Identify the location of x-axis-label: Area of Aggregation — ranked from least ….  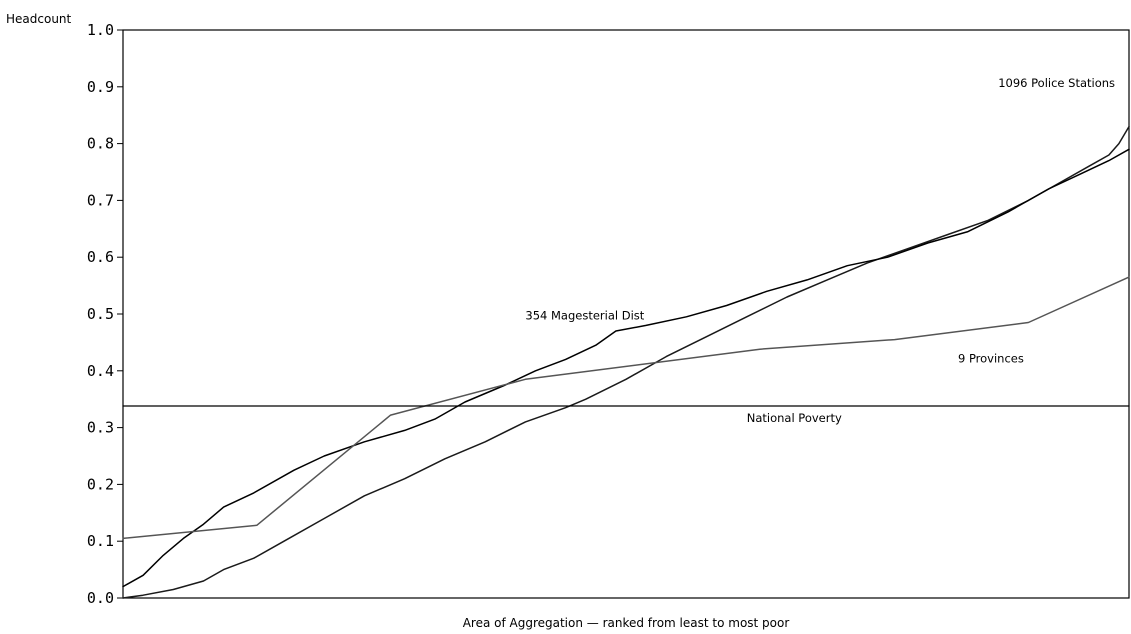
(626, 623).